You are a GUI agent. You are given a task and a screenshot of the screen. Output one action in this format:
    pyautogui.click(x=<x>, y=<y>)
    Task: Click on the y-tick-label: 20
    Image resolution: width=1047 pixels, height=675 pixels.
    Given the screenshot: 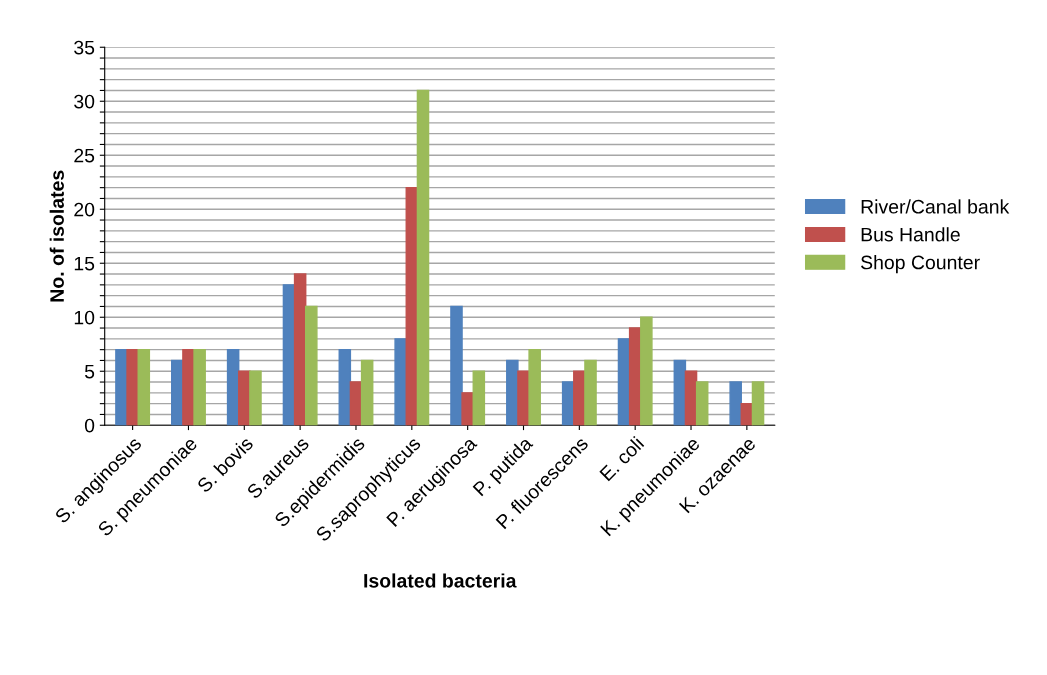 What is the action you would take?
    pyautogui.click(x=84, y=209)
    